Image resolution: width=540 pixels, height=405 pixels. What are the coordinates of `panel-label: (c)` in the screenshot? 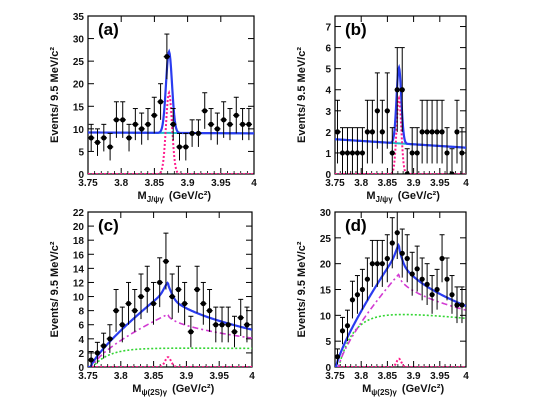 It's located at (108, 225).